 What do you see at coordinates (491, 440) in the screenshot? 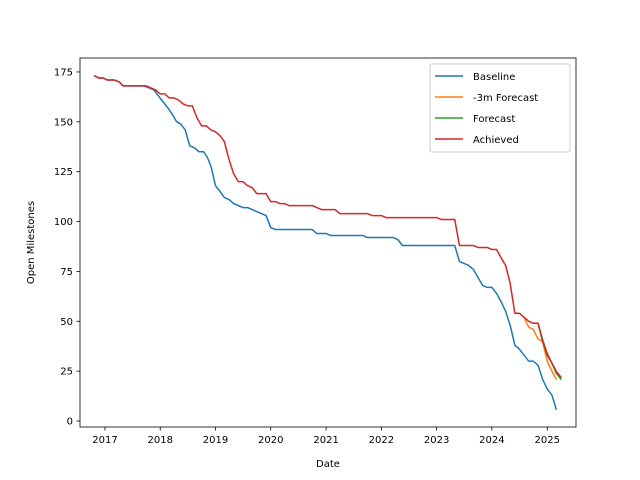
I see `x-tick-label: 2024` at bounding box center [491, 440].